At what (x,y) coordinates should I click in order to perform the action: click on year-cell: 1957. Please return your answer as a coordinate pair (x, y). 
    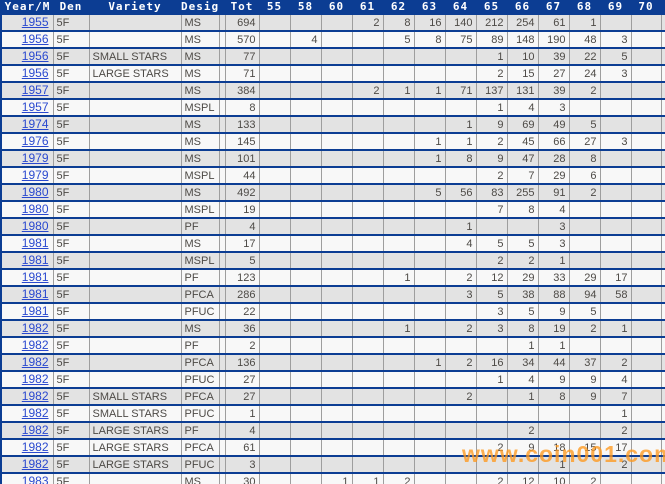
    Looking at the image, I should click on (27, 107).